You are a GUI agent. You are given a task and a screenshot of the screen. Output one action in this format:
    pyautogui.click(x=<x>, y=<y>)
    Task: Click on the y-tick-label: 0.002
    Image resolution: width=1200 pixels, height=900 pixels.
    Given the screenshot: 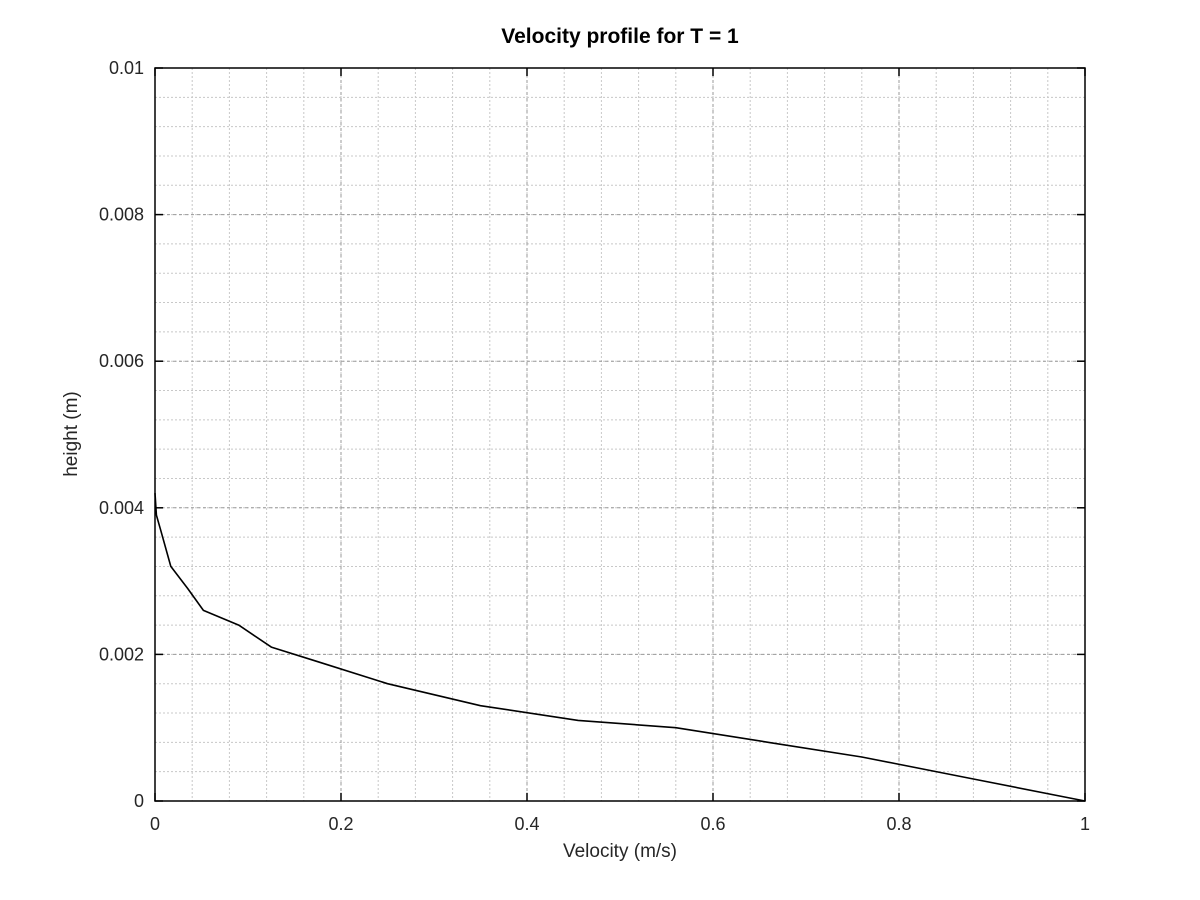 What is the action you would take?
    pyautogui.click(x=121, y=654)
    